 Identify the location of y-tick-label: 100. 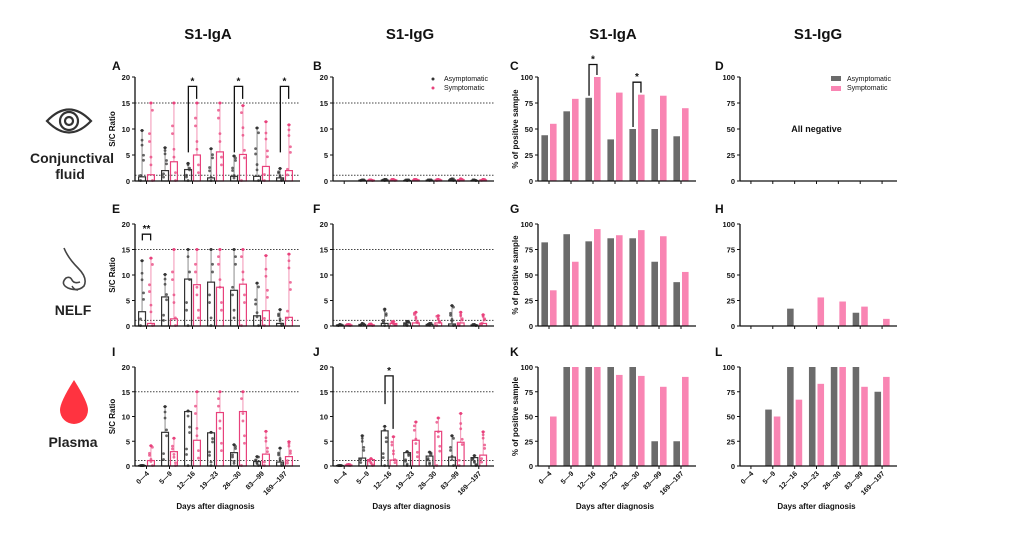
(526, 367).